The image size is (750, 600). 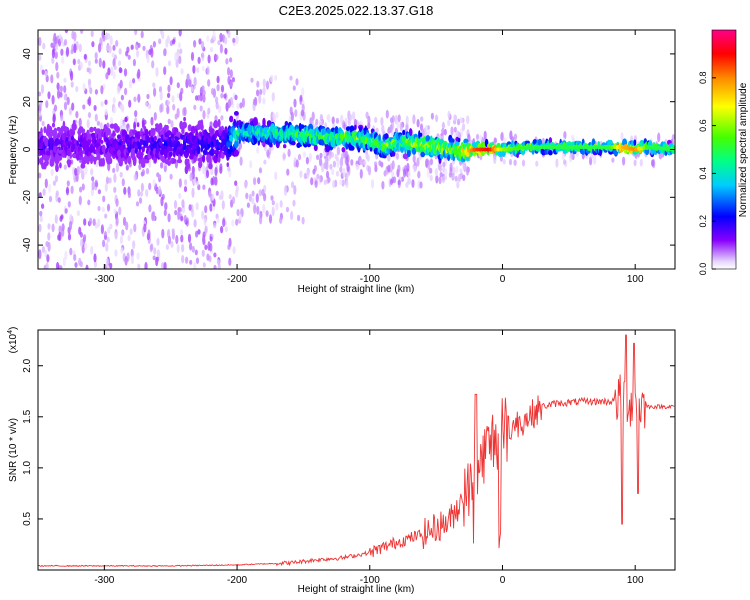 I want to click on colorbar-ticks: 0.0 0.2 0.4 0.6 0.8, so click(x=707, y=173).